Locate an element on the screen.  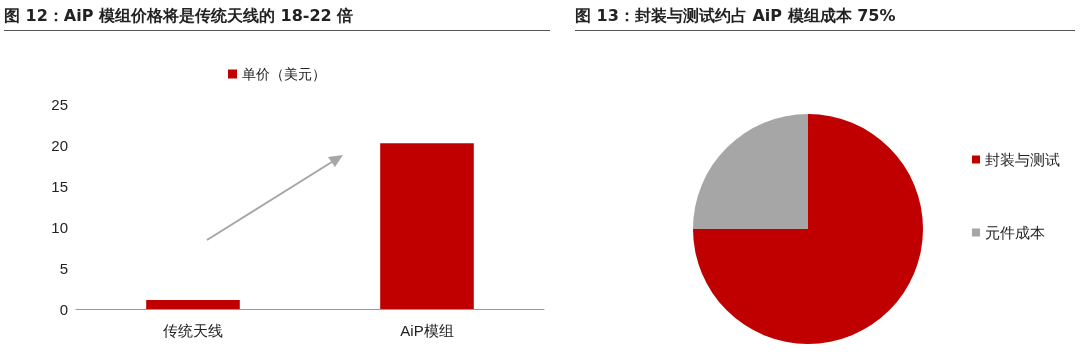
y-tick-label: 10 is located at coordinates (59, 227).